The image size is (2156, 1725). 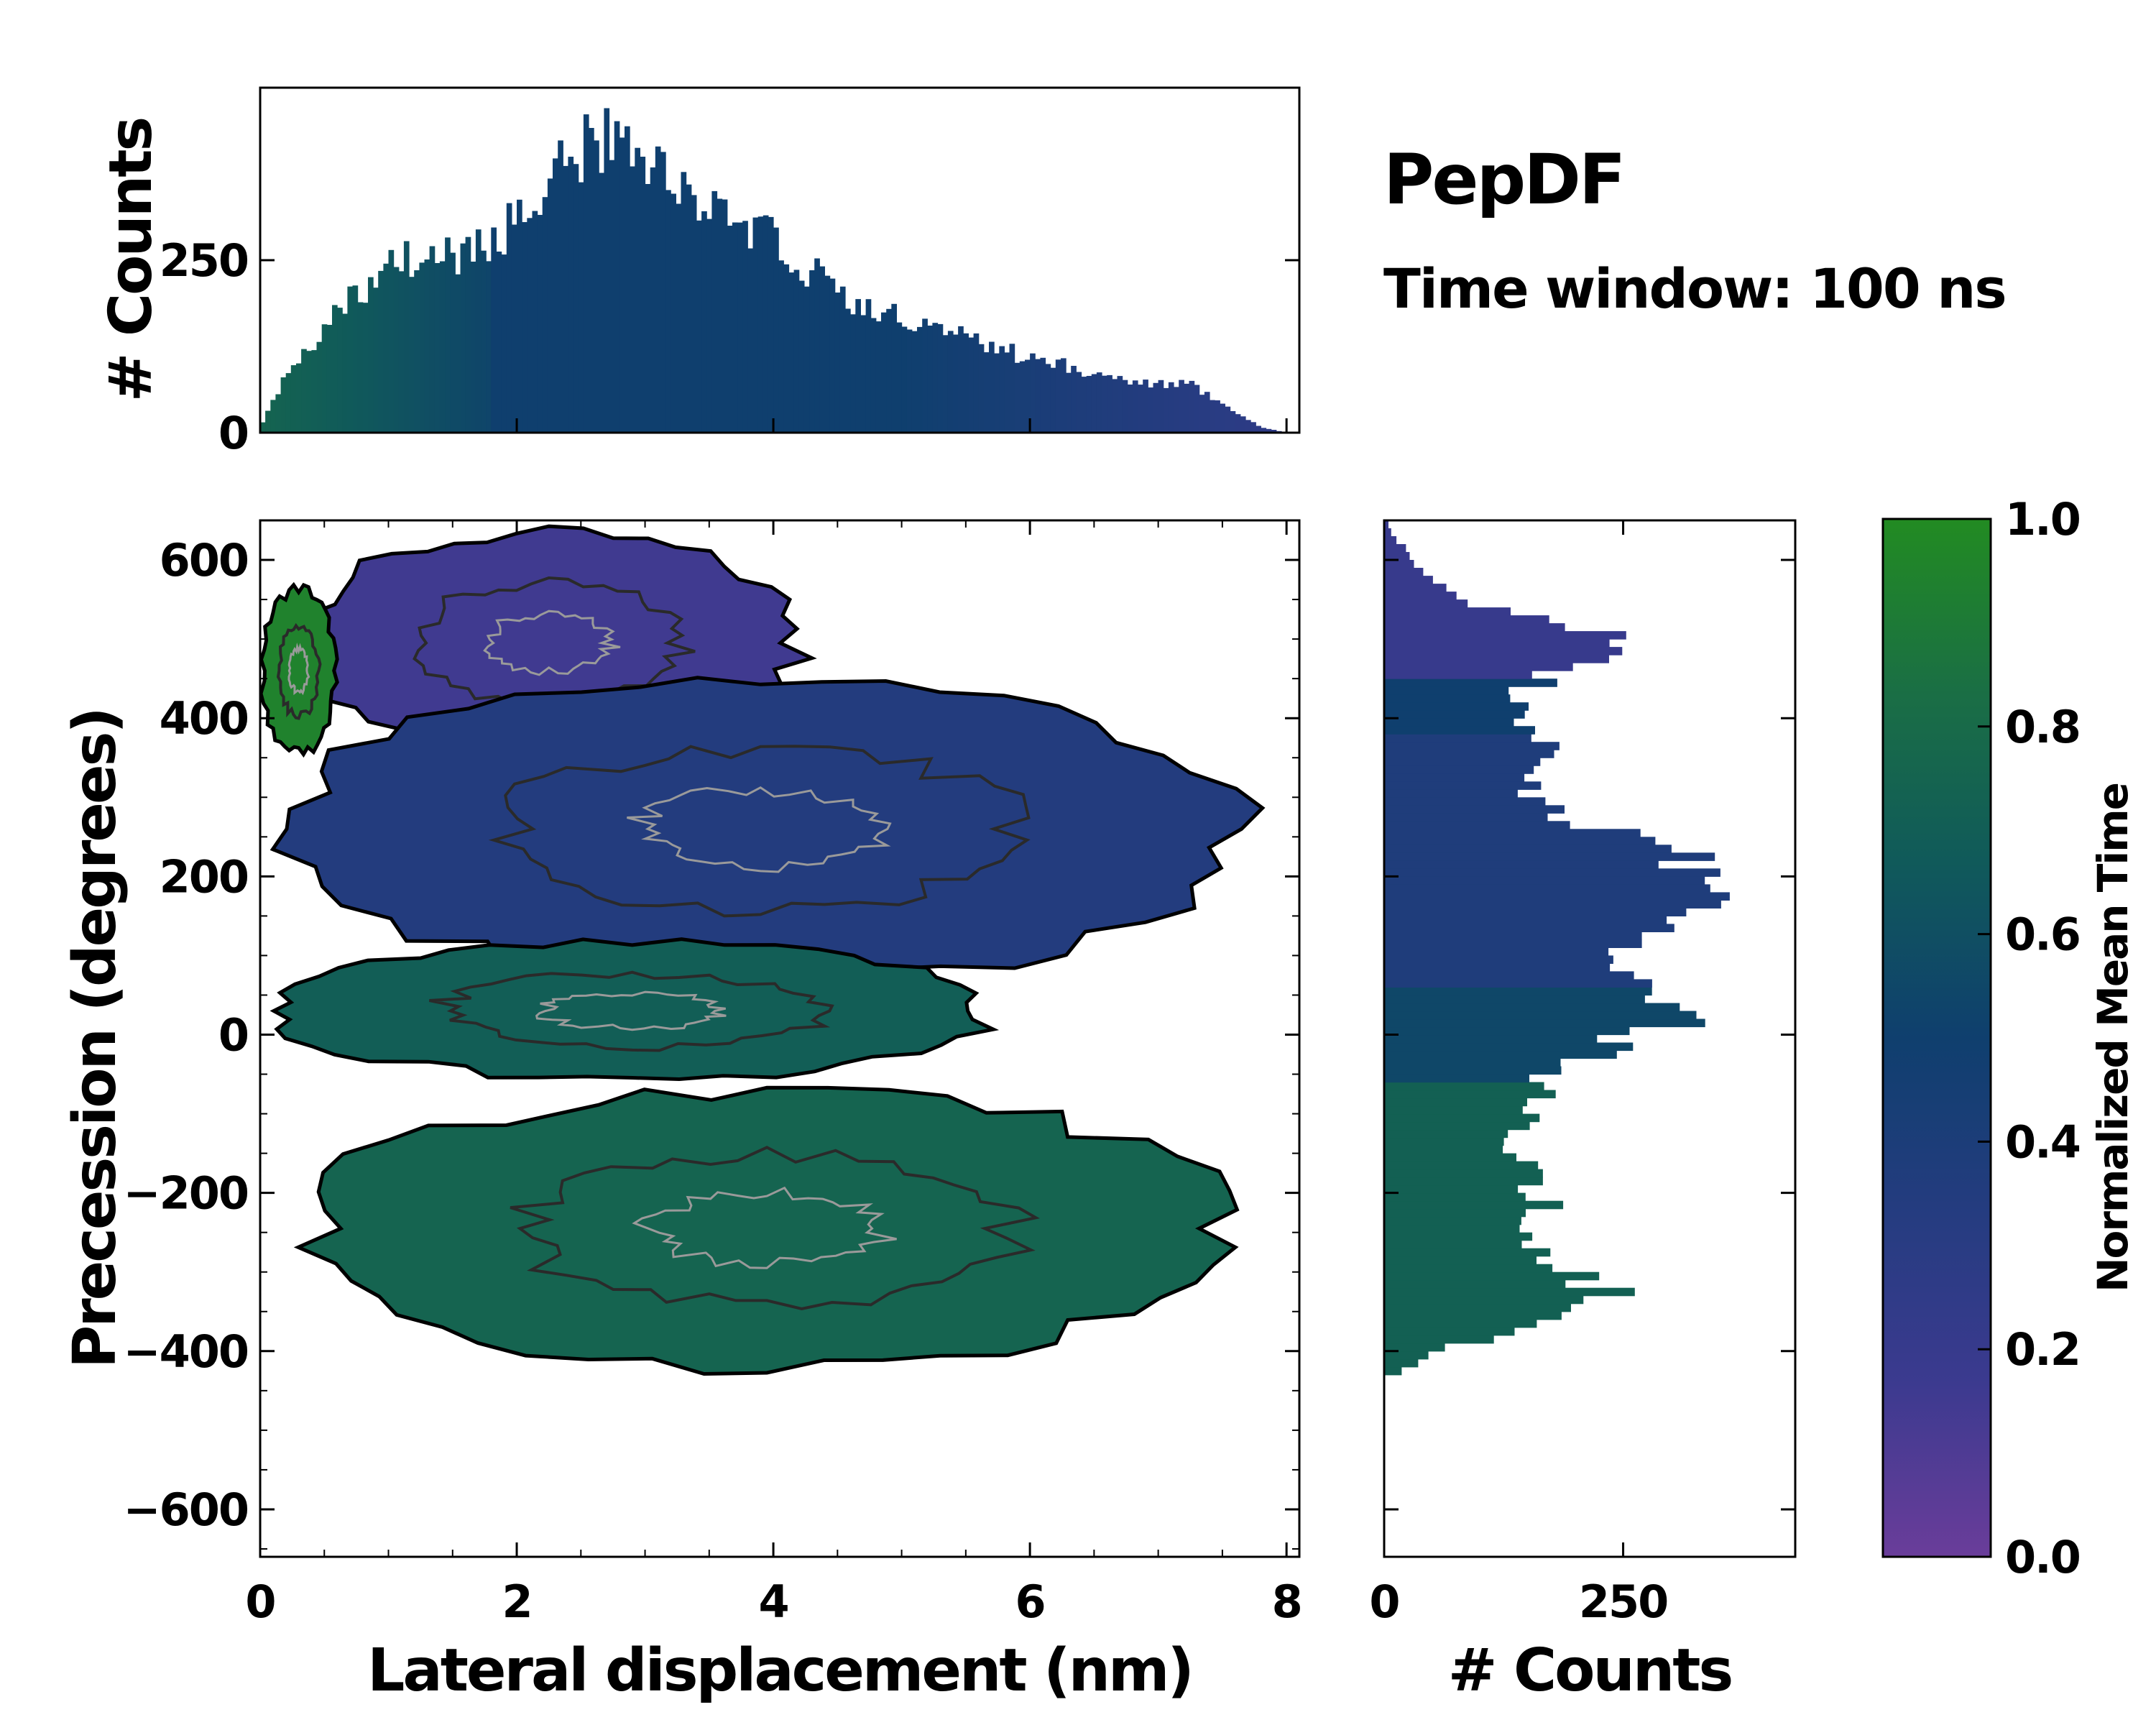 What do you see at coordinates (299, 671) in the screenshot?
I see `heatmap-contour` at bounding box center [299, 671].